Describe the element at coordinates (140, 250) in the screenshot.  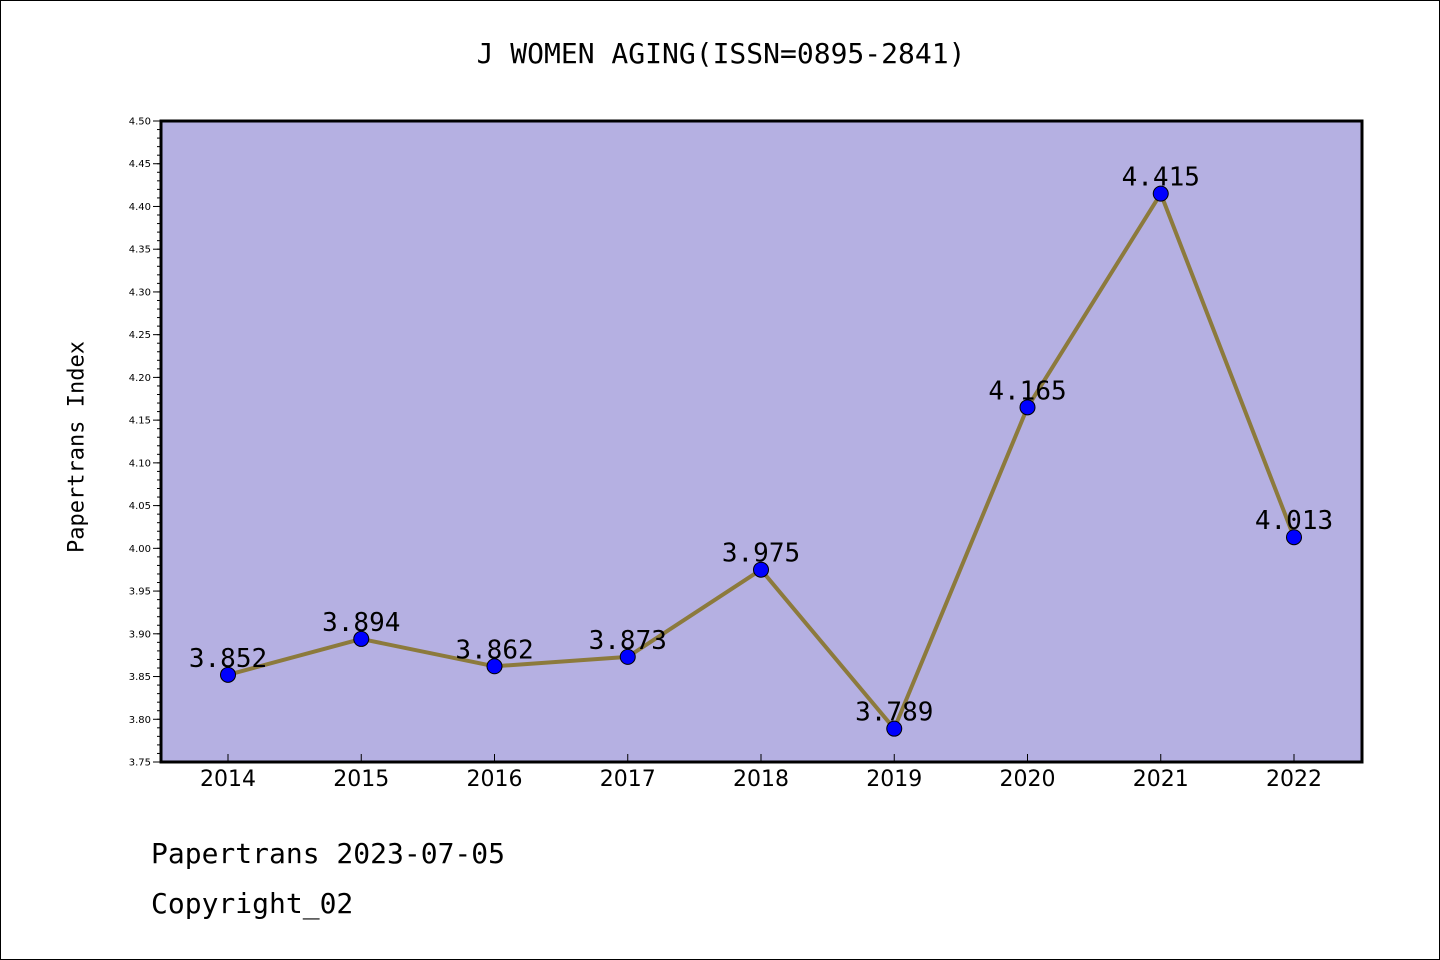
I see `y-tick-label: 4.35` at that location.